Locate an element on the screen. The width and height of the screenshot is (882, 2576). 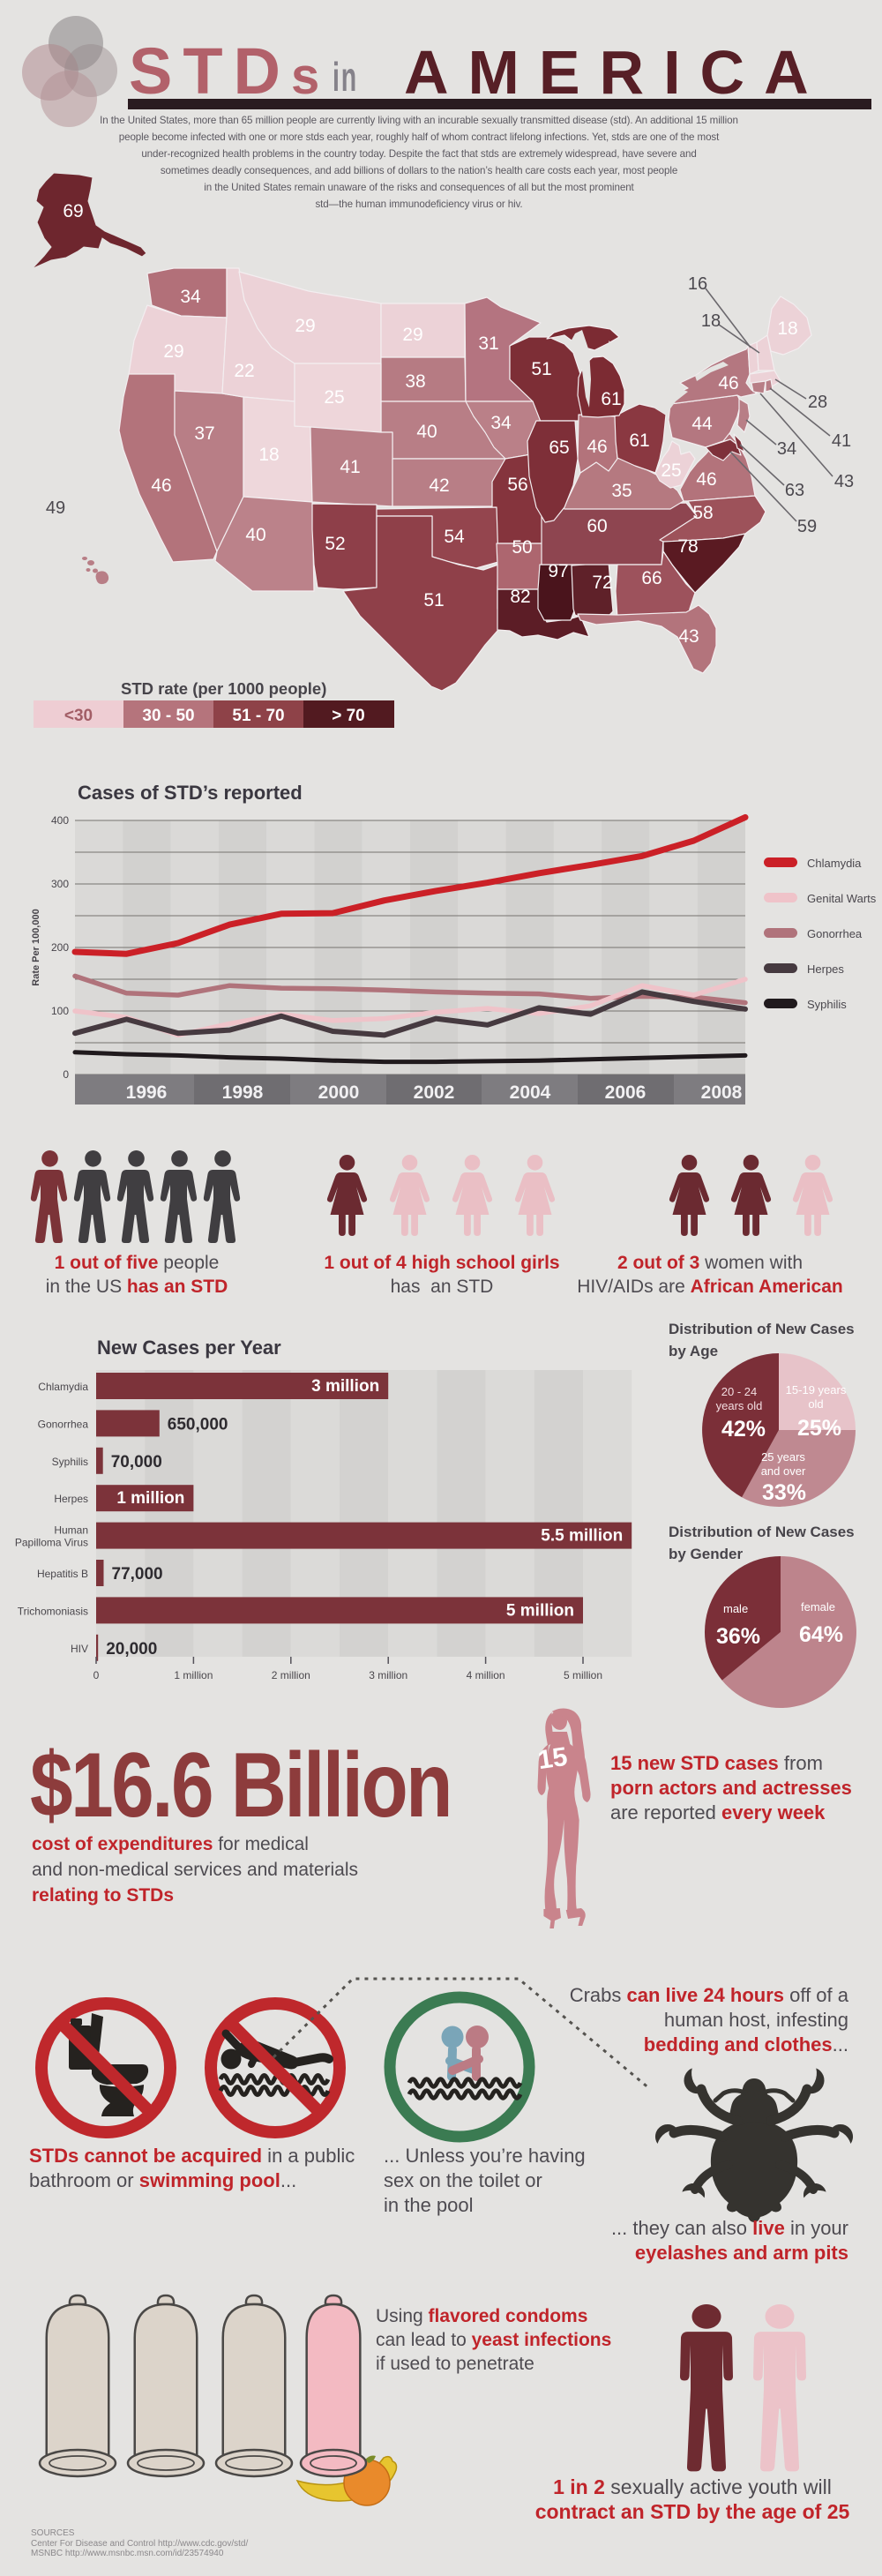
svg-text: 59 is located at coordinates (807, 527).